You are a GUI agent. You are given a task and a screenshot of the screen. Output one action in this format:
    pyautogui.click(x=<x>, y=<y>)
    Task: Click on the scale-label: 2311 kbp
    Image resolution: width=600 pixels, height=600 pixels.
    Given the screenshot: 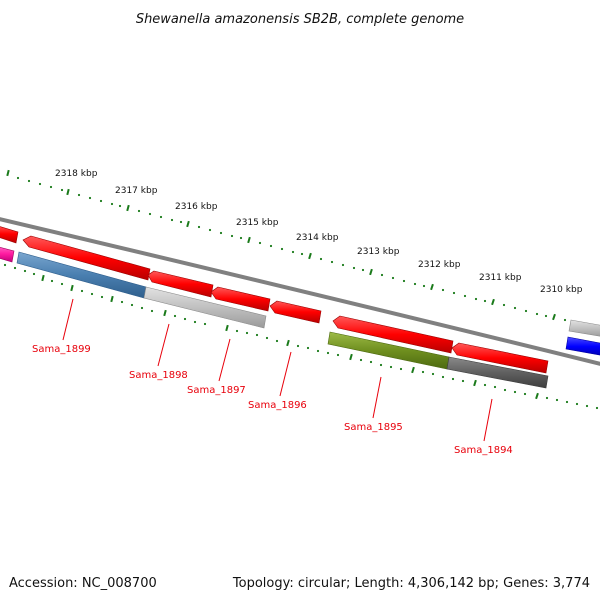 What is the action you would take?
    pyautogui.click(x=500, y=278)
    